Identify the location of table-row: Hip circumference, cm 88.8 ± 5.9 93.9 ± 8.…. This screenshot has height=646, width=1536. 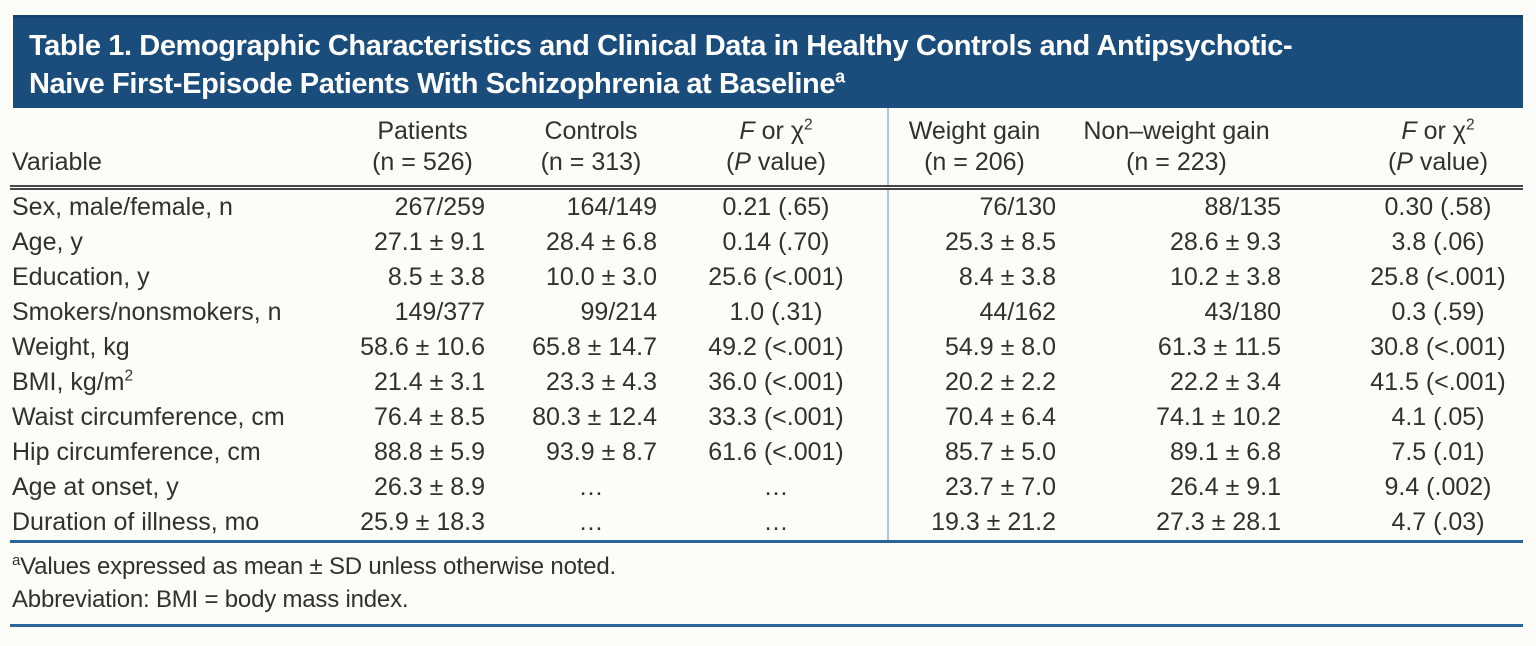
(766, 452).